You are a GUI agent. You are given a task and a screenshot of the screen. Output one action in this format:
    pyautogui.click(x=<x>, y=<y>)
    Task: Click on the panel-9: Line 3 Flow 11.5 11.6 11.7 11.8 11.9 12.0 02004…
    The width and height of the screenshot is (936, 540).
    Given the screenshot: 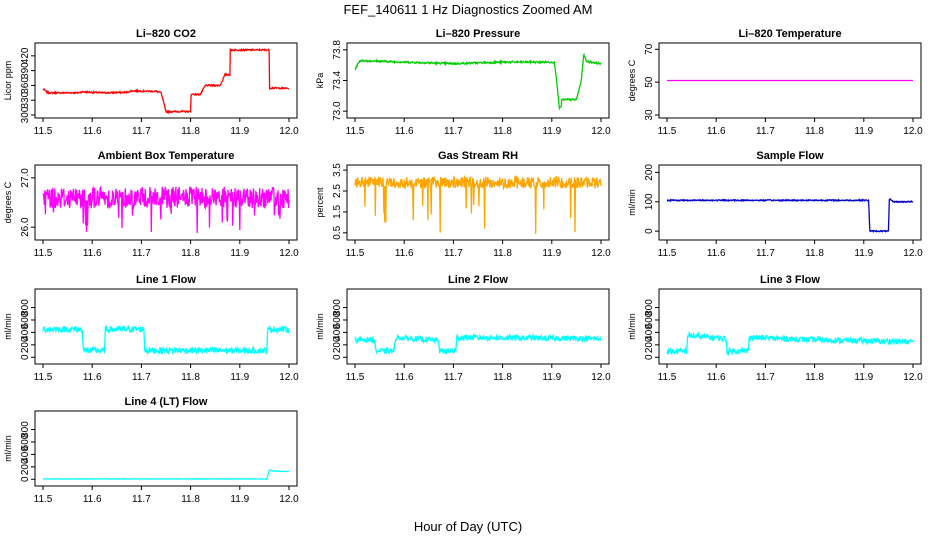 What is the action you would take?
    pyautogui.click(x=775, y=328)
    